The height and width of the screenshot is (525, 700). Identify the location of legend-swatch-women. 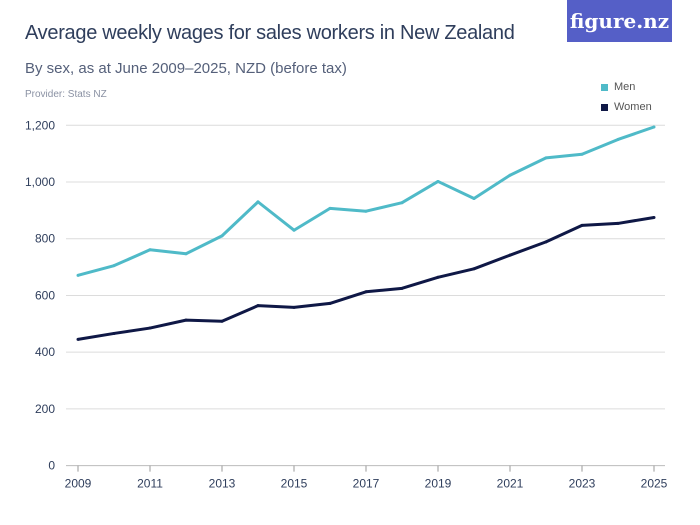
(604, 107).